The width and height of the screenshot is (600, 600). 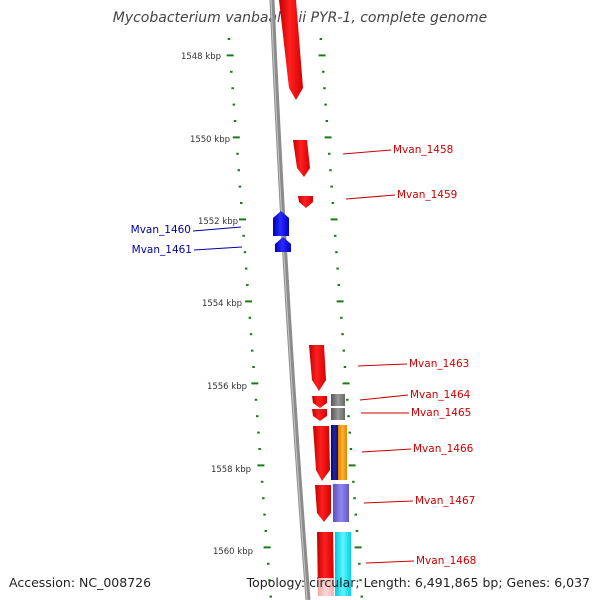 I want to click on forward-gene-labels, so click(x=378, y=356).